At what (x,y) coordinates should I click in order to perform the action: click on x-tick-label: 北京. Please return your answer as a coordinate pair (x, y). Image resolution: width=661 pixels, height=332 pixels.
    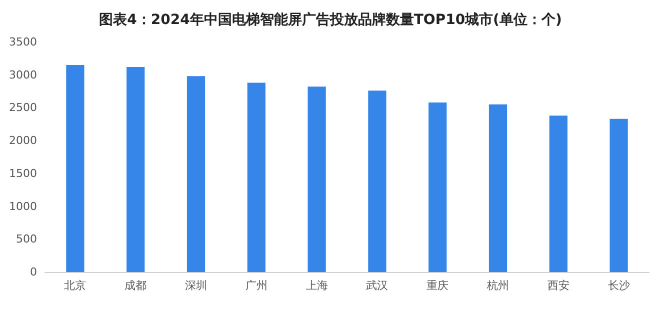
    Looking at the image, I should click on (75, 285).